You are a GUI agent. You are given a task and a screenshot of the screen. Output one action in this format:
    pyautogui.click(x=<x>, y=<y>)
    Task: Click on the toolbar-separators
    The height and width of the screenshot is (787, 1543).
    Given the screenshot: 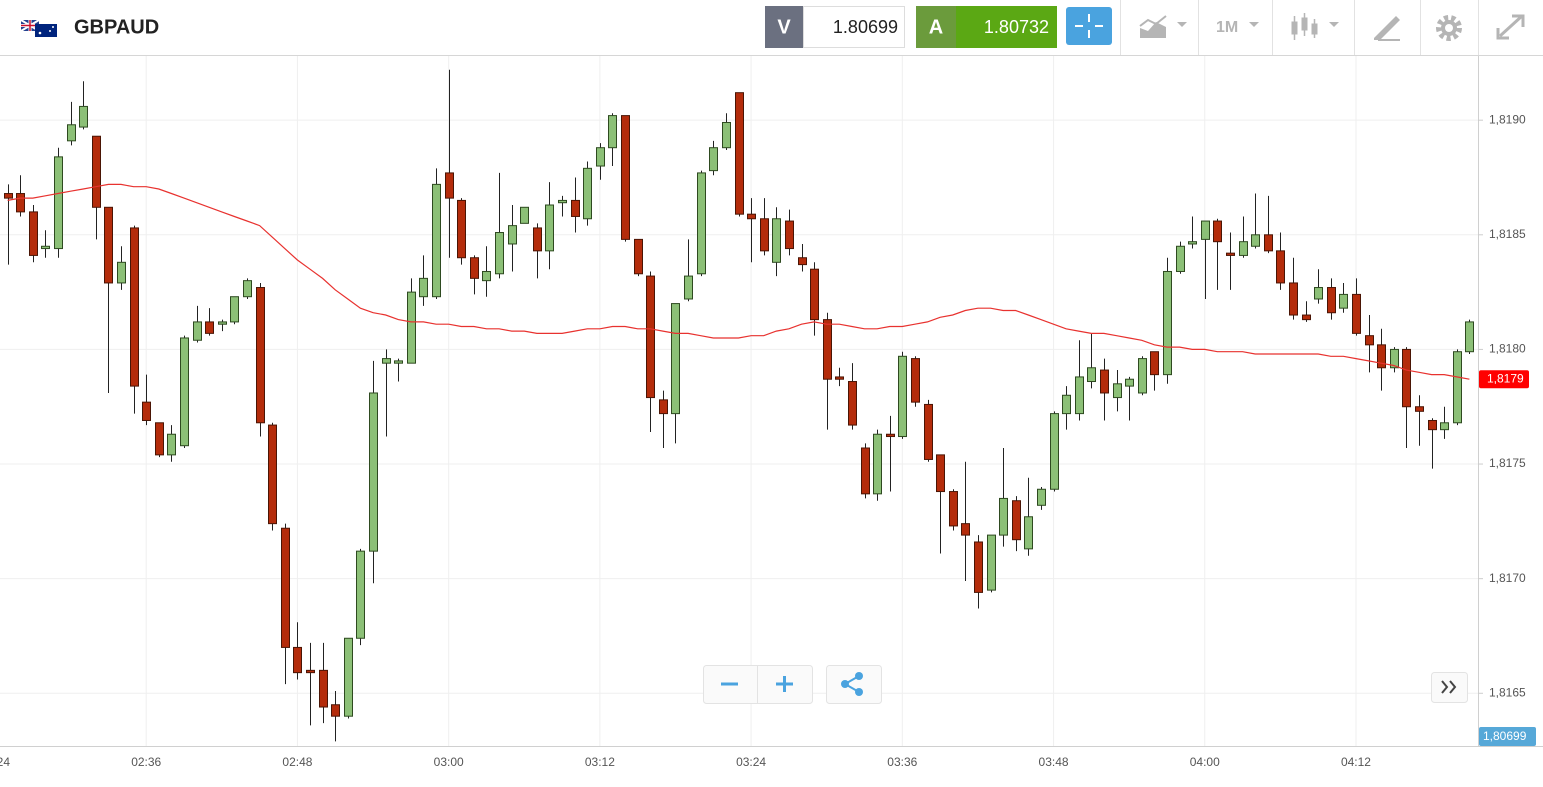 What is the action you would take?
    pyautogui.click(x=1299, y=27)
    